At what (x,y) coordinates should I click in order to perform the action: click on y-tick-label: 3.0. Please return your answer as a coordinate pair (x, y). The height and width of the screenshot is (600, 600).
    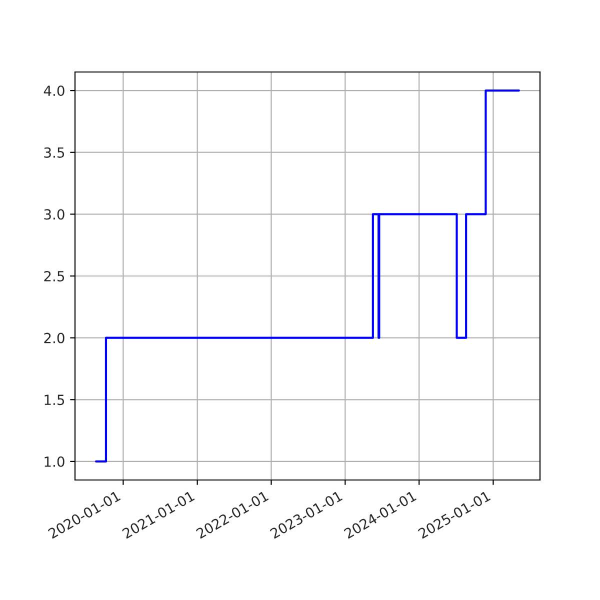
    Looking at the image, I should click on (54, 214).